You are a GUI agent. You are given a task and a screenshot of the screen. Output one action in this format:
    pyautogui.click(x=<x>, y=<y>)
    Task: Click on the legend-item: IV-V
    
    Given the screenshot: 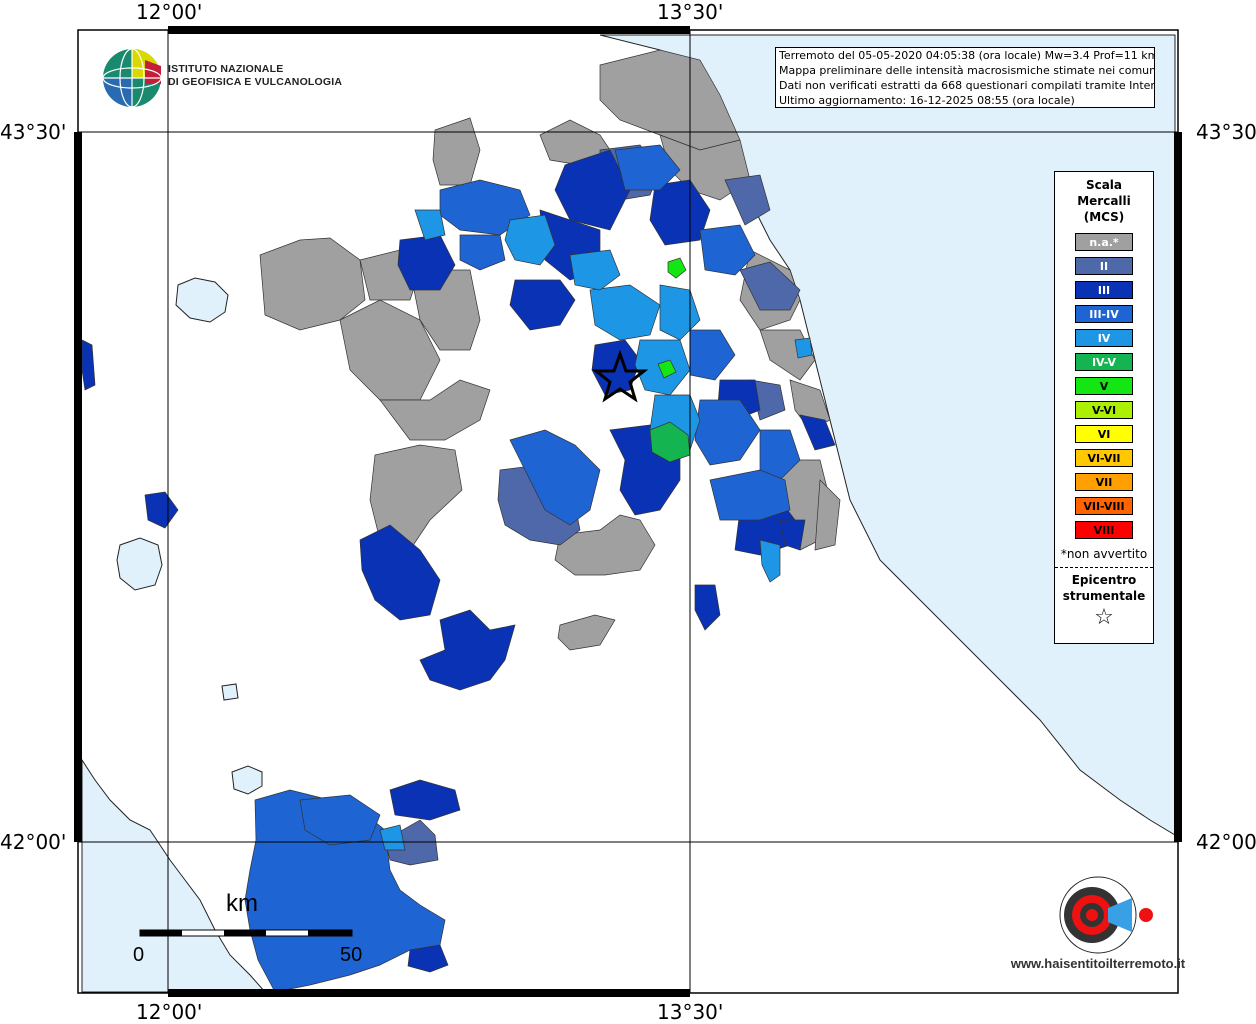 What is the action you would take?
    pyautogui.click(x=1104, y=362)
    